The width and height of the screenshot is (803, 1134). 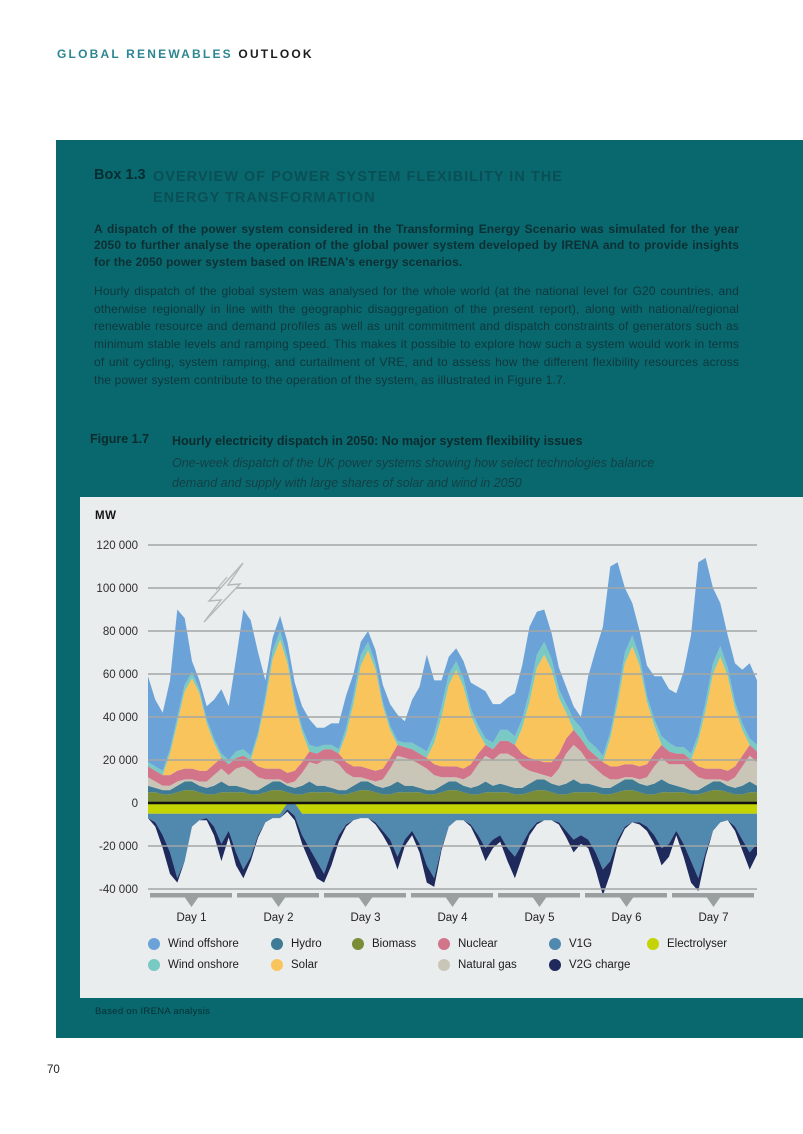 I want to click on lightning-bolt-inner-line, so click(x=221, y=583).